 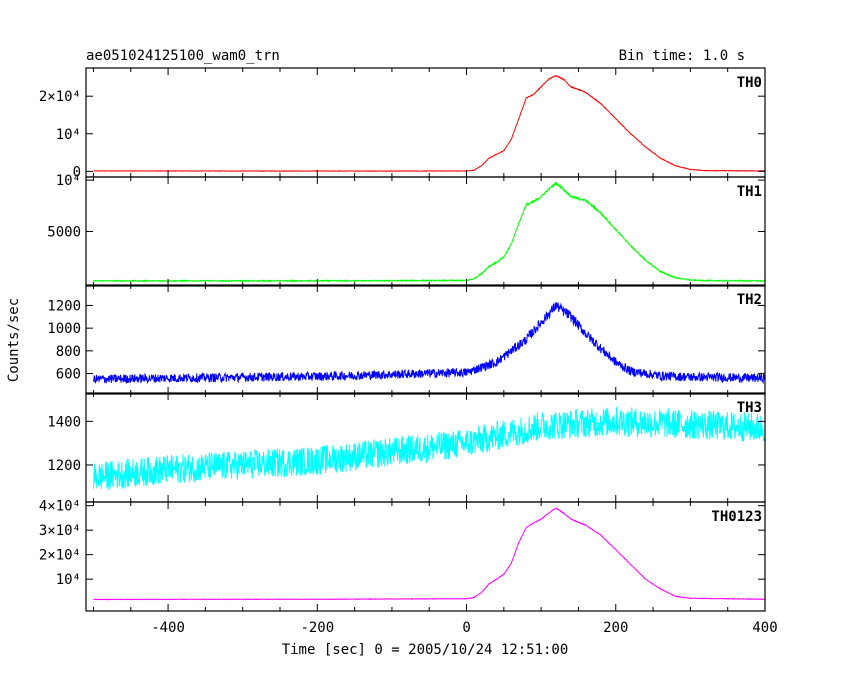 I want to click on series-line-th2, so click(x=428, y=343).